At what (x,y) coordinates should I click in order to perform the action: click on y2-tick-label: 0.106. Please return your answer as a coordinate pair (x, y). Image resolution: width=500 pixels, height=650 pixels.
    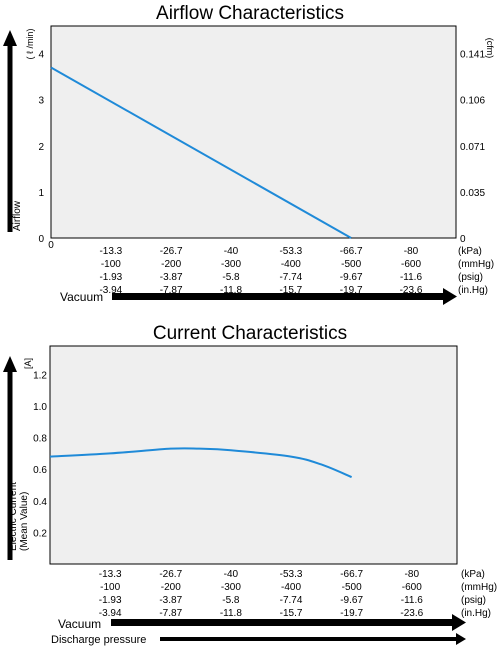
    Looking at the image, I should click on (472, 101).